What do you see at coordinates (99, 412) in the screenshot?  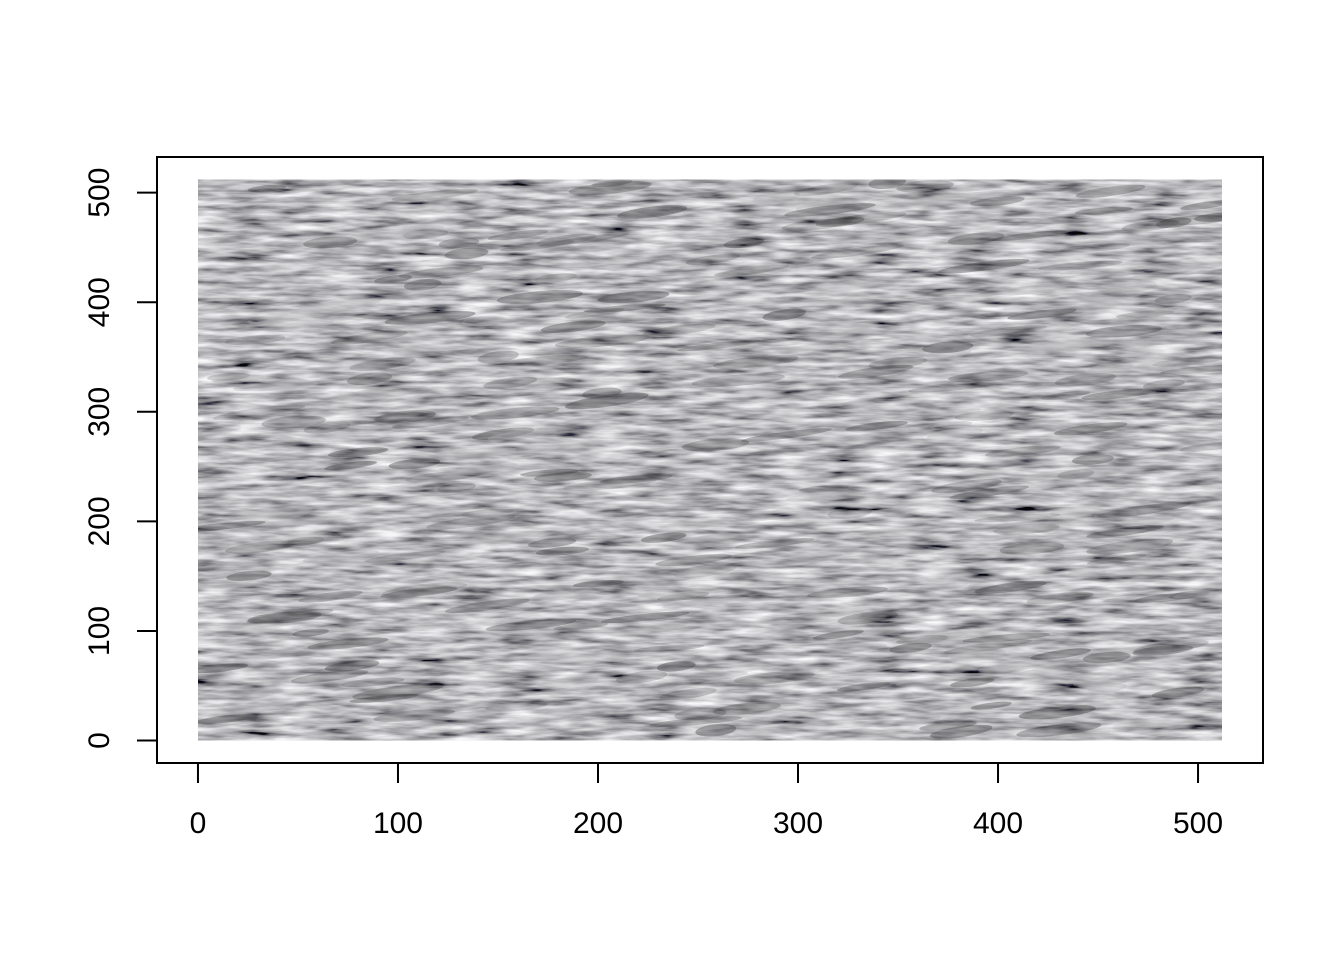 I see `y-tick-label: 300` at bounding box center [99, 412].